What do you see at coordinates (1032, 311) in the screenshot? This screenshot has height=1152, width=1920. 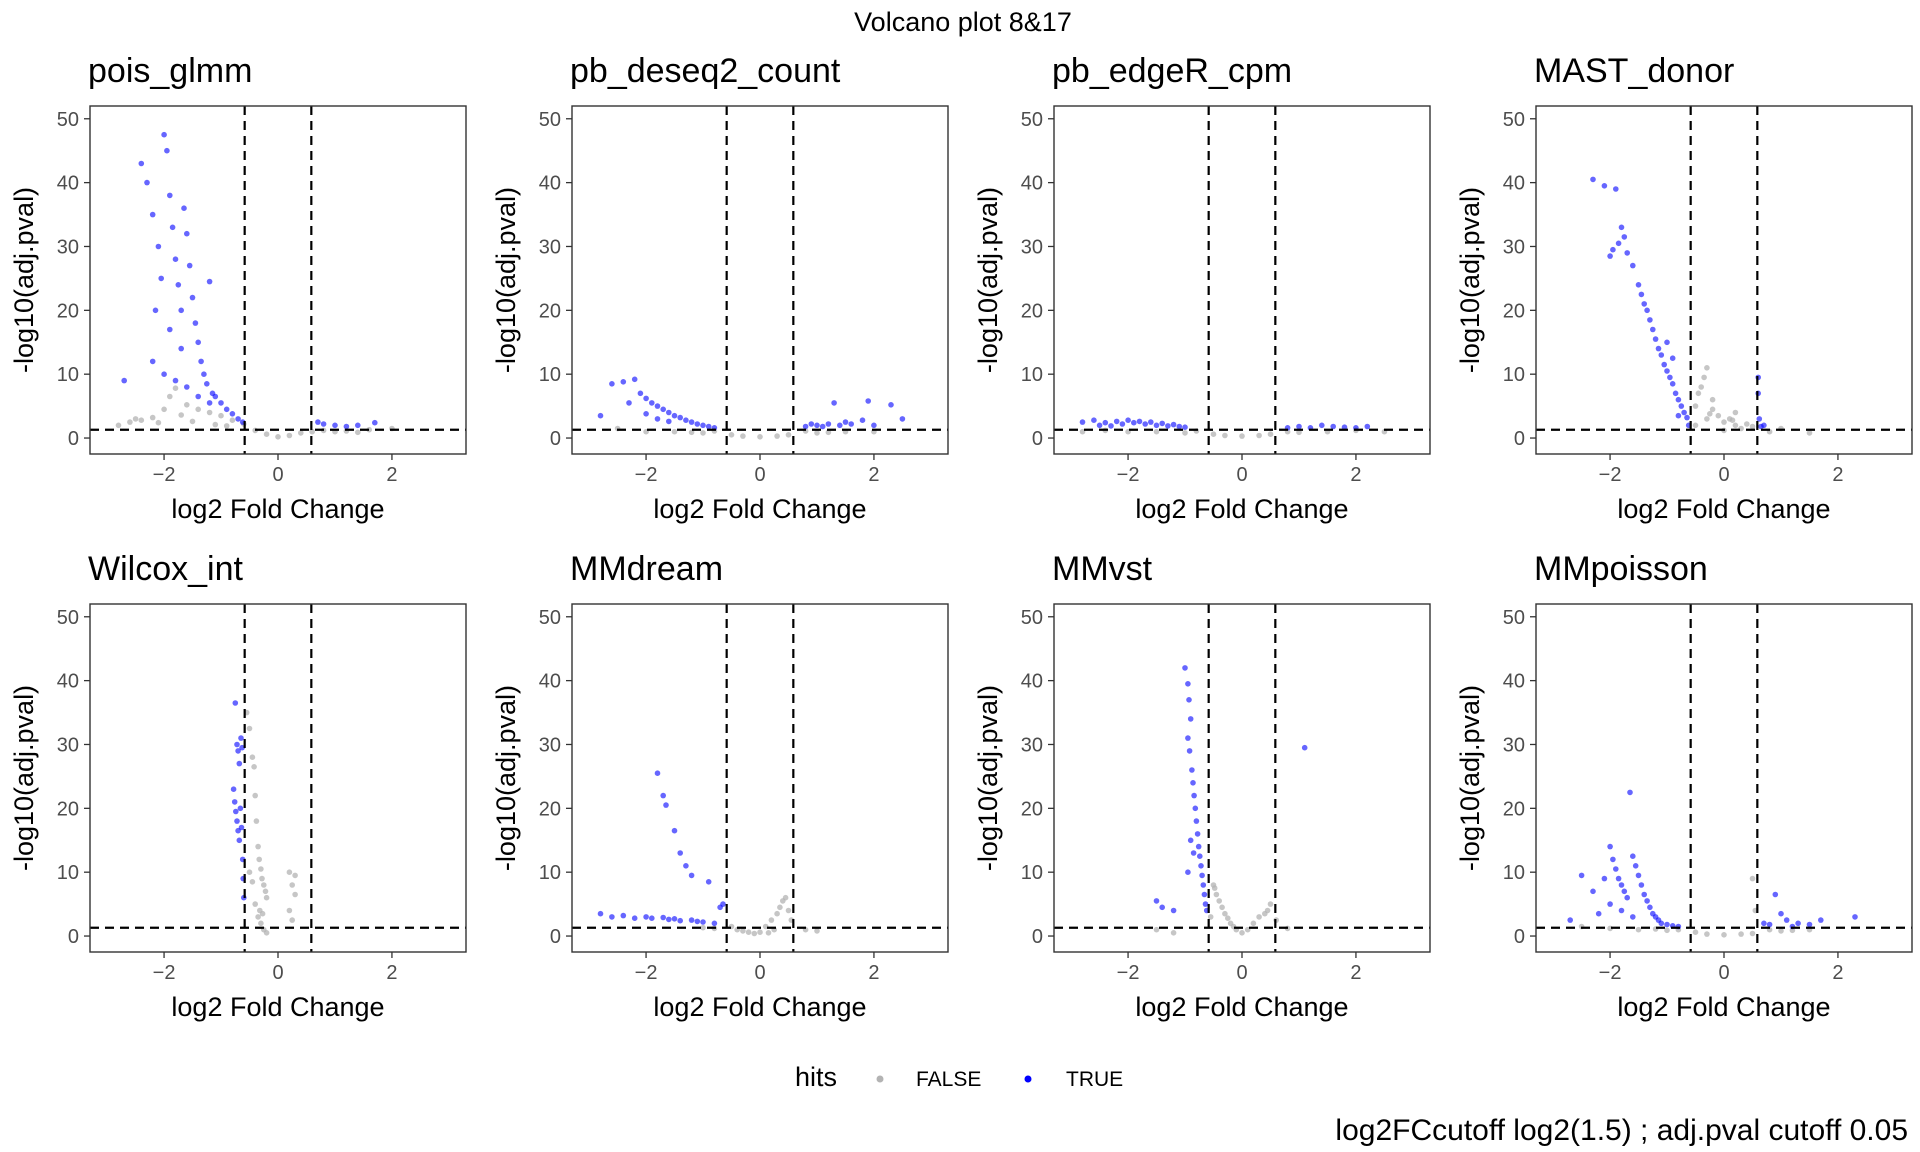 I see `y-tick-label: 20` at bounding box center [1032, 311].